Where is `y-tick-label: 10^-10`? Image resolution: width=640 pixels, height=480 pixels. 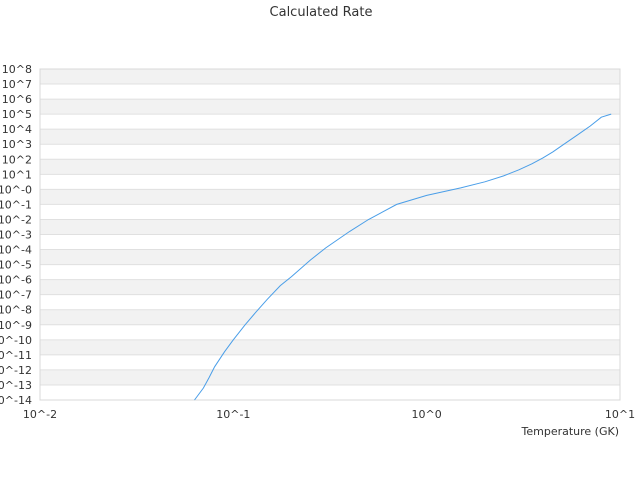
y-tick-label: 10^-10 is located at coordinates (16, 340).